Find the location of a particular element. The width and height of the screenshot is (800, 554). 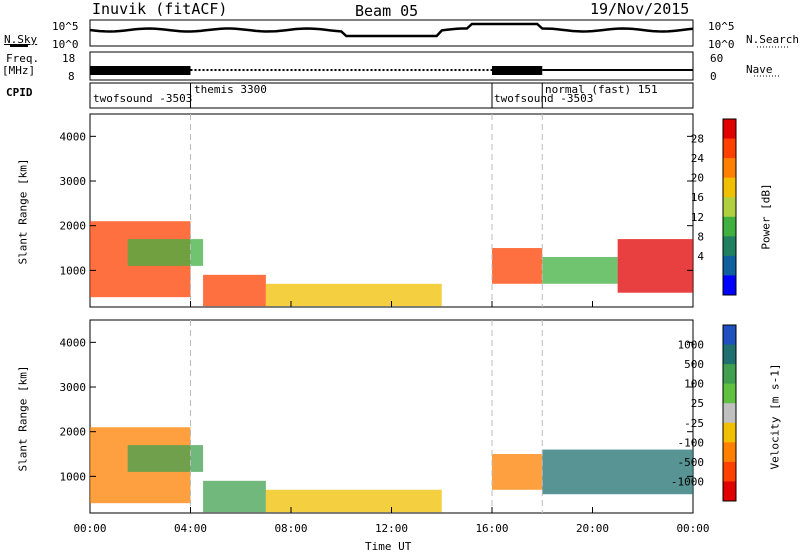

xtick-label: 12:00 is located at coordinates (391, 528).